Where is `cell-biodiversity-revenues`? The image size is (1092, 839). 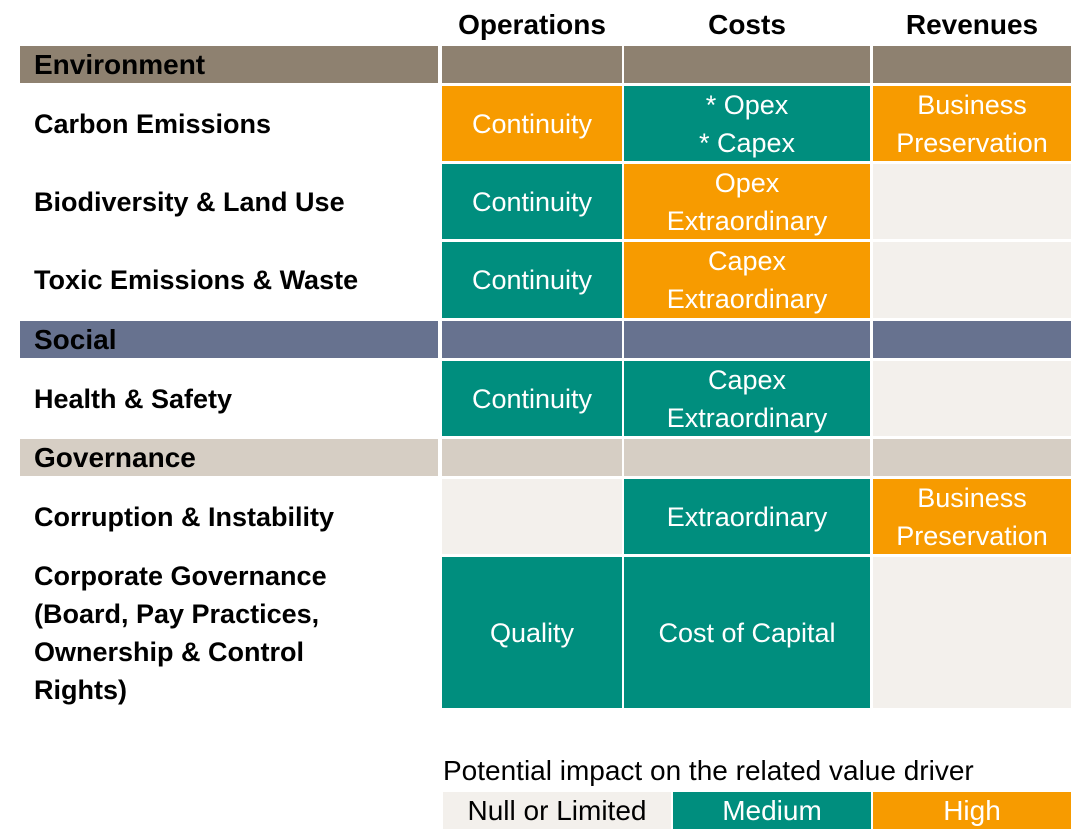 cell-biodiversity-revenues is located at coordinates (972, 201).